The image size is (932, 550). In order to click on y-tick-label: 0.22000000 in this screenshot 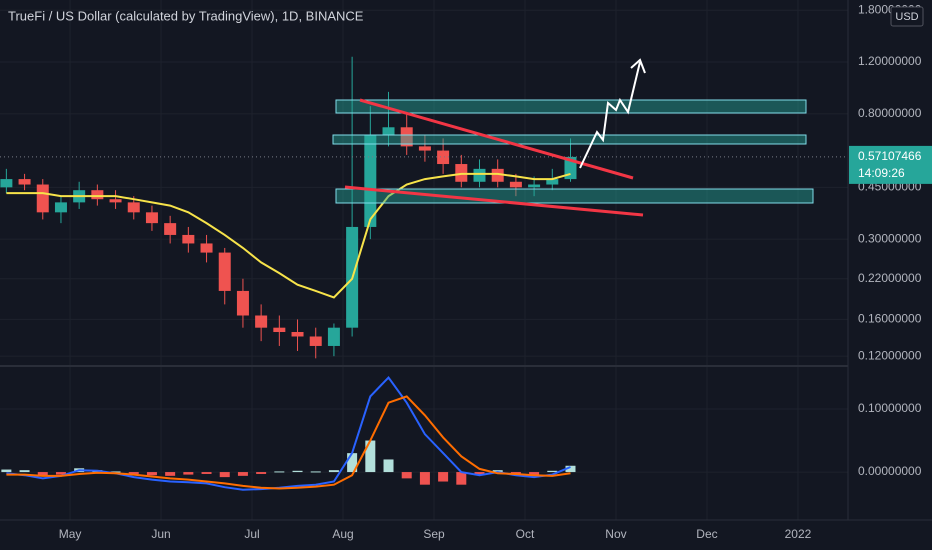, I will do `click(890, 278)`.